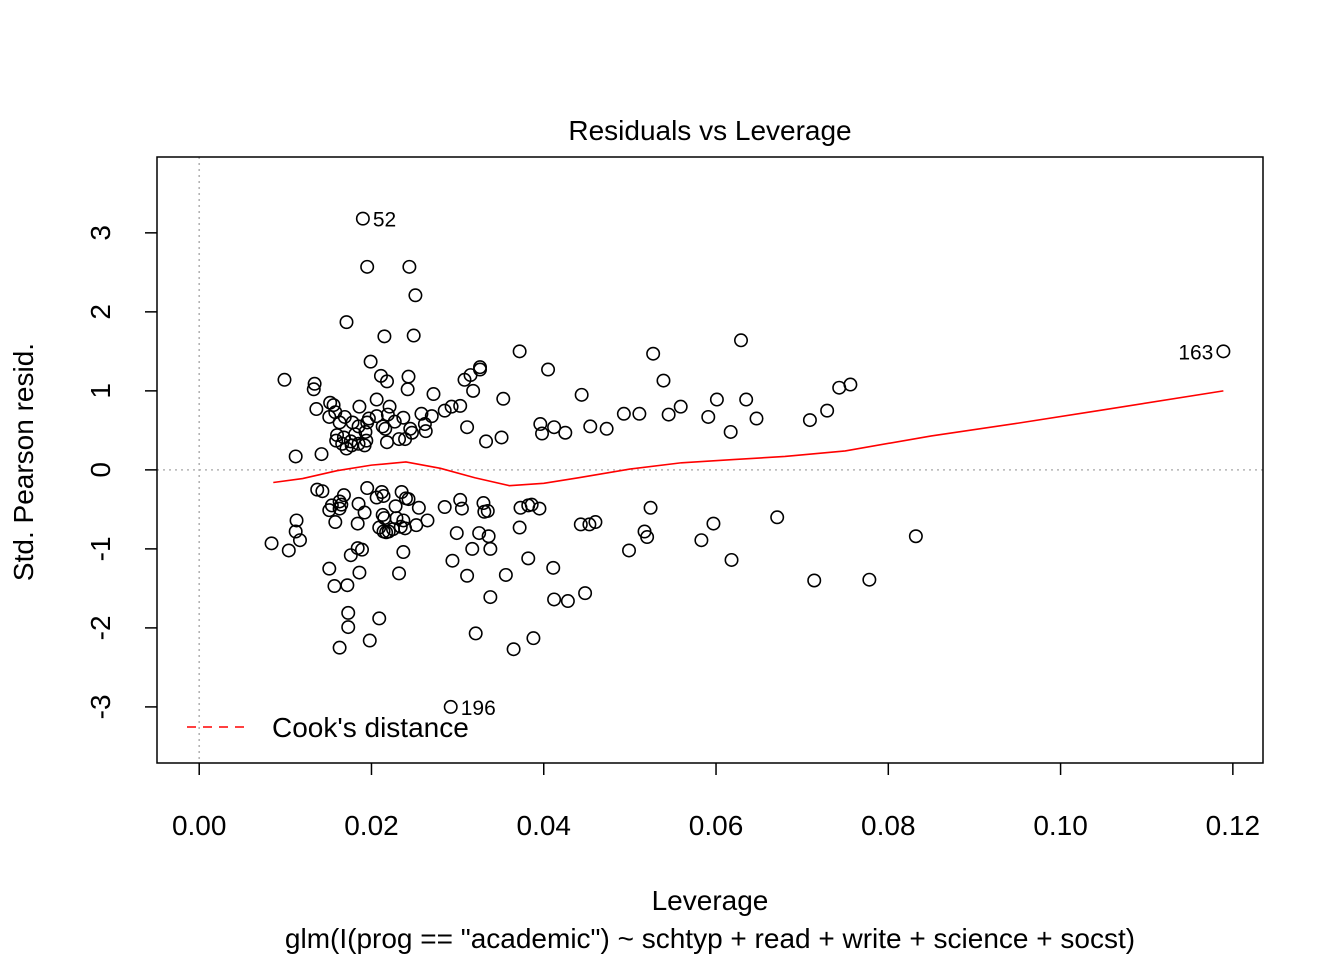  What do you see at coordinates (384, 220) in the screenshot?
I see `point-label: 52` at bounding box center [384, 220].